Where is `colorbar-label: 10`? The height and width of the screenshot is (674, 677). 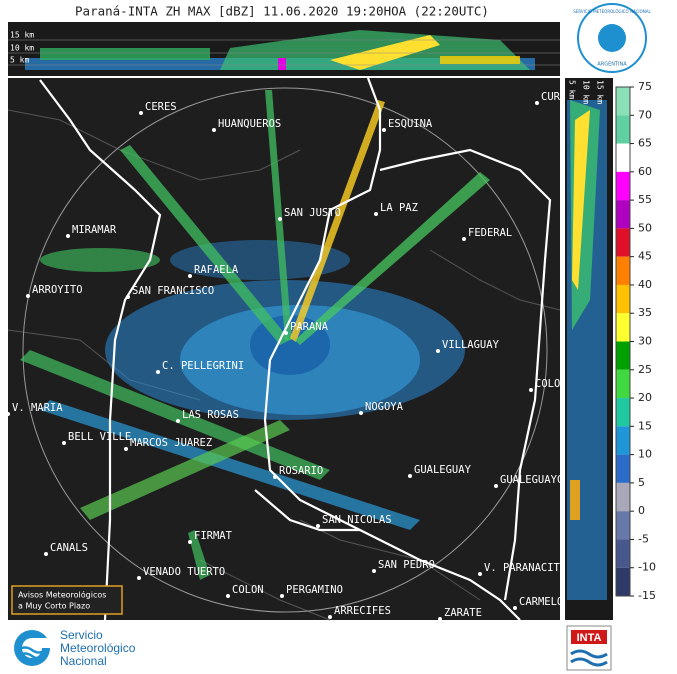
colorbar-label: 10 is located at coordinates (645, 454).